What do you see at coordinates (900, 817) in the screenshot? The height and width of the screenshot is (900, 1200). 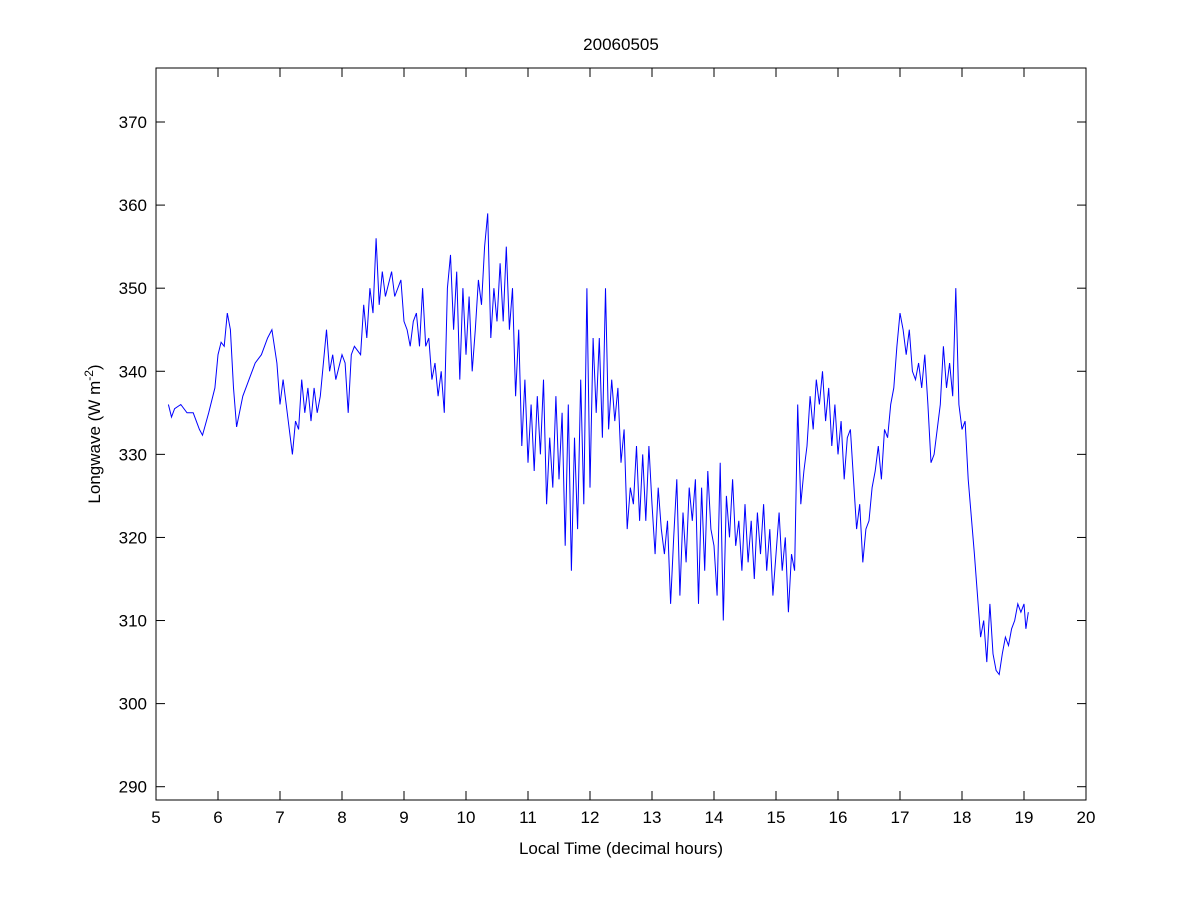 I see `x-tick-label: 17` at bounding box center [900, 817].